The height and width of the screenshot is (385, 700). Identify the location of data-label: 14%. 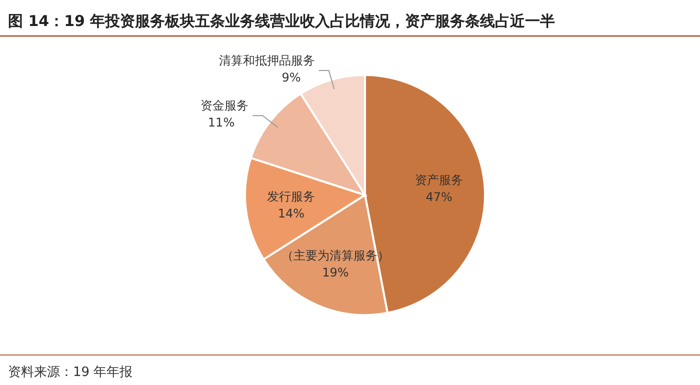
(291, 213).